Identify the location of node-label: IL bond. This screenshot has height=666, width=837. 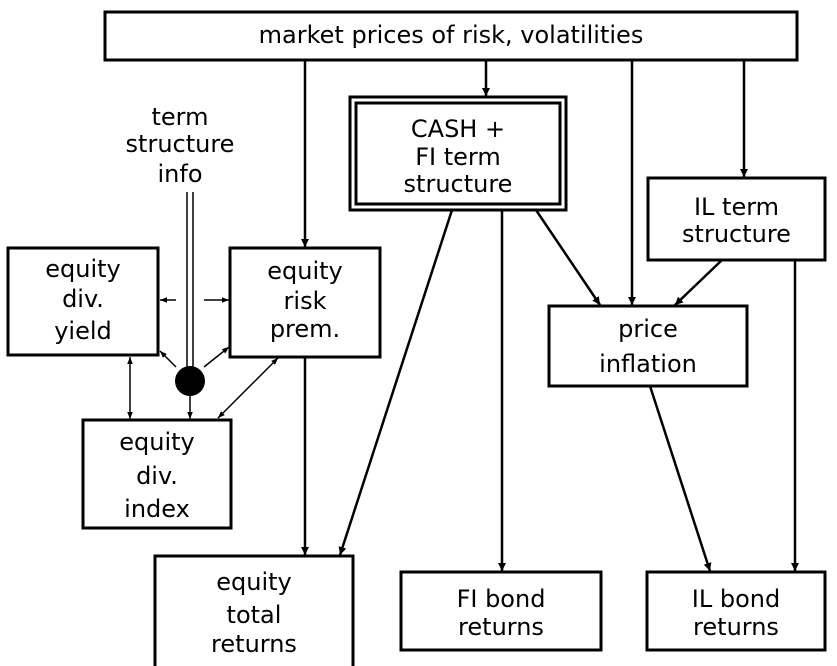
(736, 599).